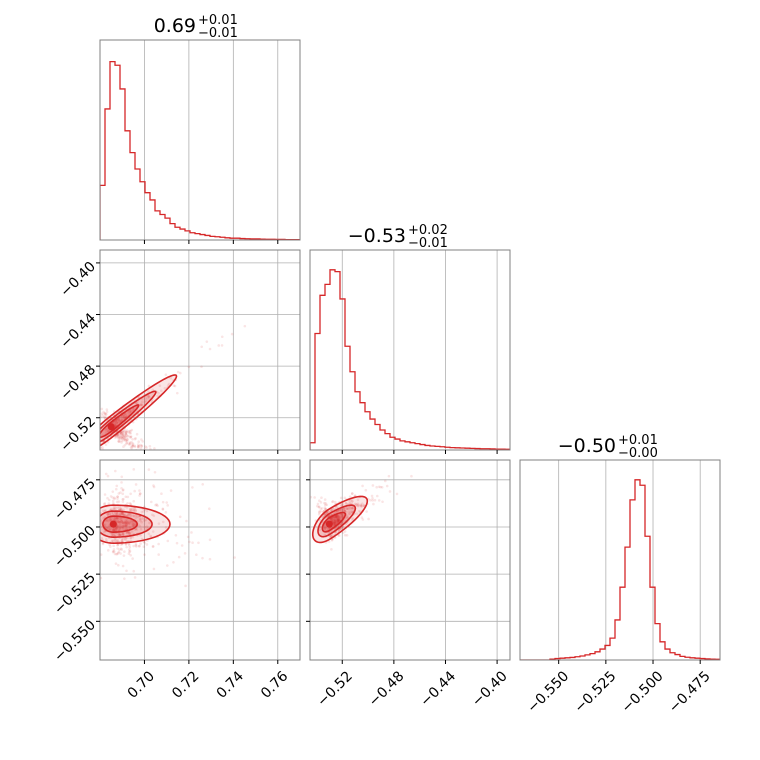 The height and width of the screenshot is (760, 760). What do you see at coordinates (200, 560) in the screenshot?
I see `panel-frame` at bounding box center [200, 560].